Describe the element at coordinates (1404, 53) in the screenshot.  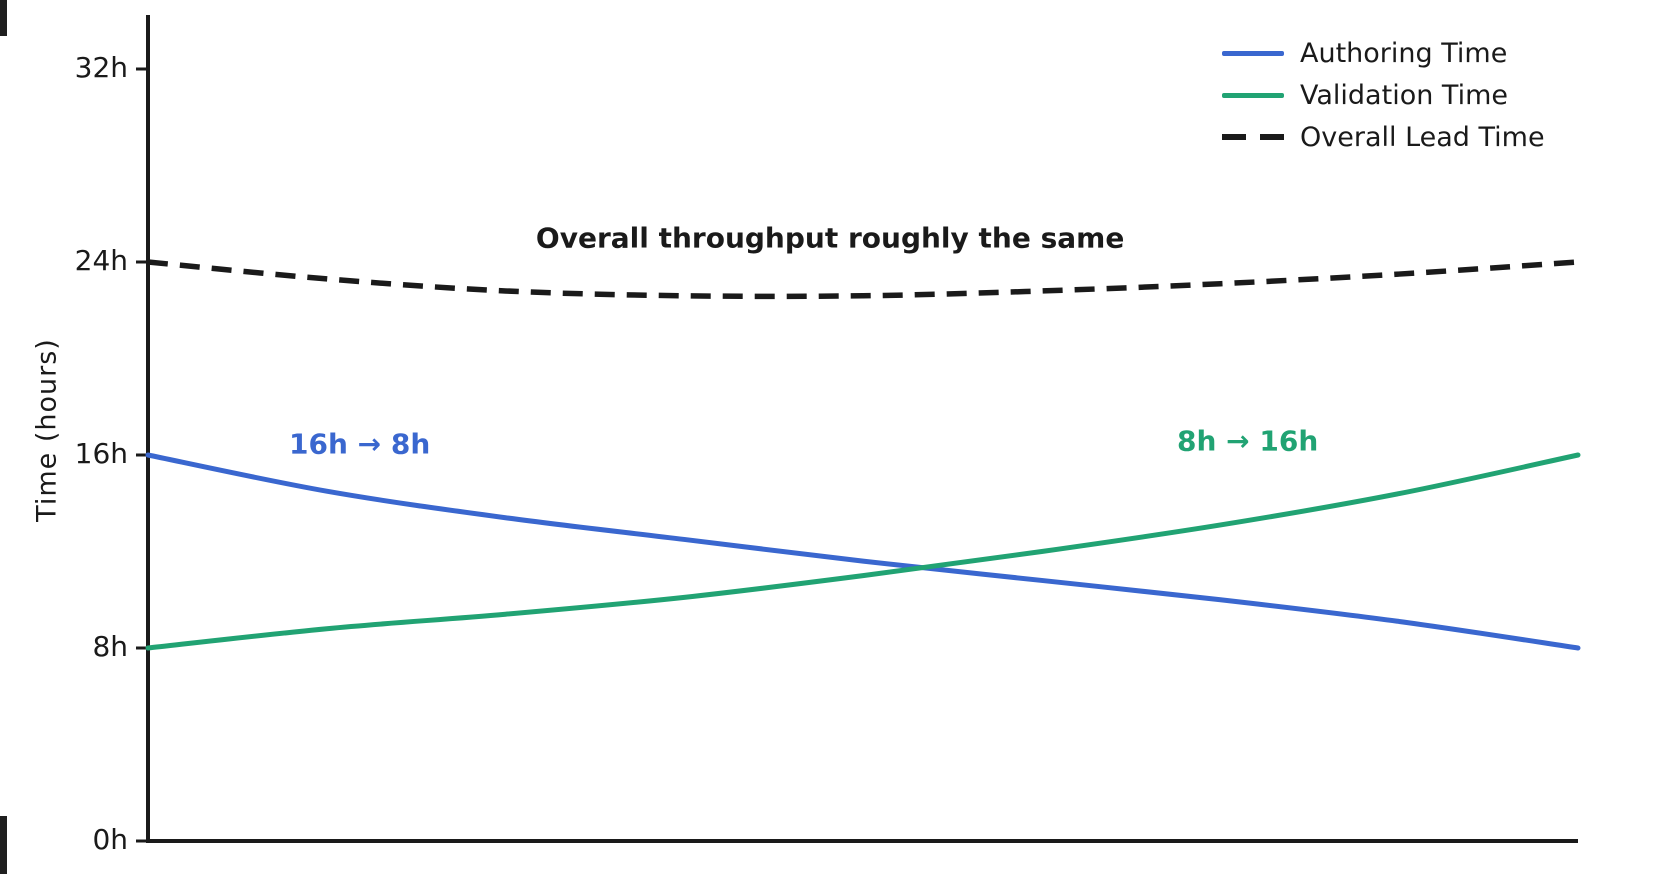
I see `legend-label-authoring: Authoring Time` at that location.